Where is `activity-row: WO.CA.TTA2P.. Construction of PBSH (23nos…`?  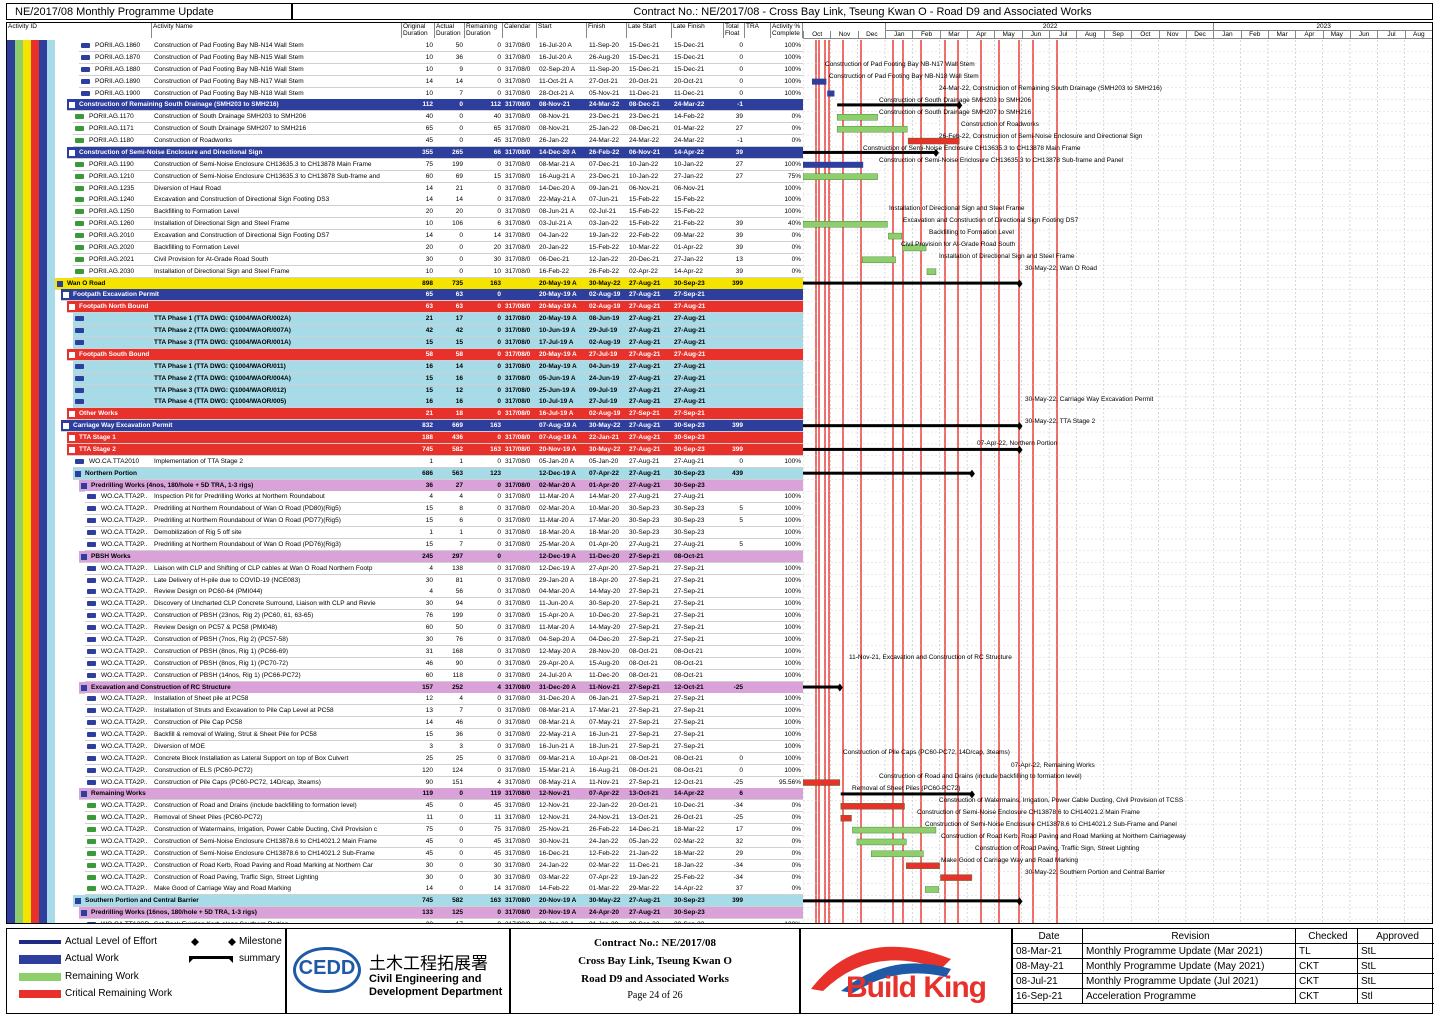
activity-row: WO.CA.TTA2P.. Construction of PBSH (23nos… is located at coordinates (719, 616).